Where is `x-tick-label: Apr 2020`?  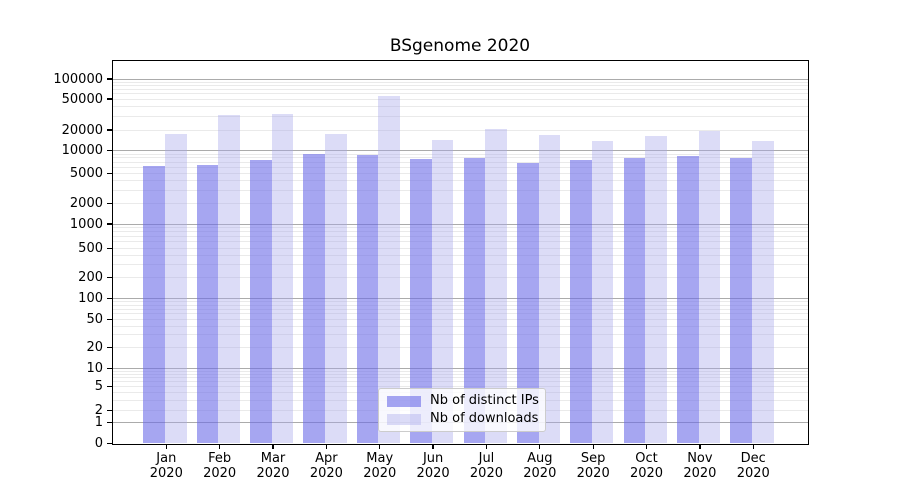
x-tick-label: Apr 2020 is located at coordinates (326, 466).